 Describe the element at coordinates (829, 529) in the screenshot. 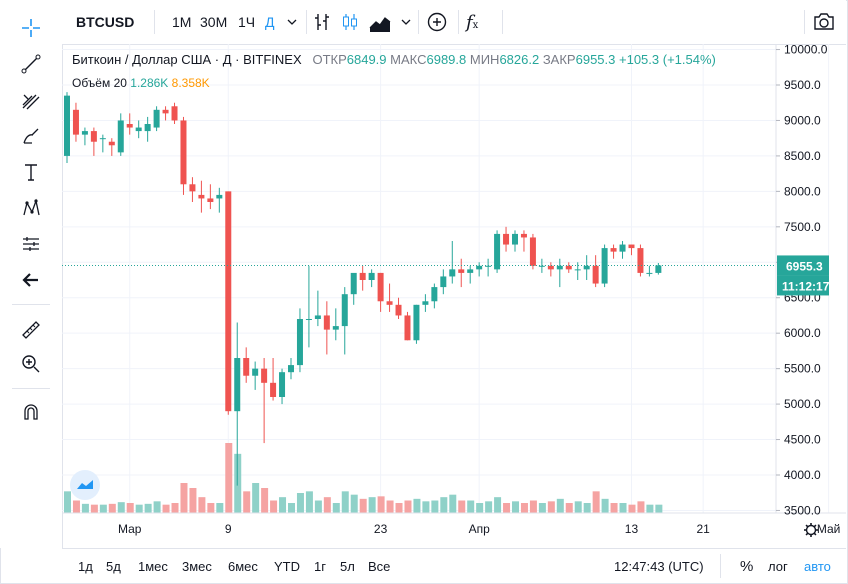

I see `x-tick-label: Май` at that location.